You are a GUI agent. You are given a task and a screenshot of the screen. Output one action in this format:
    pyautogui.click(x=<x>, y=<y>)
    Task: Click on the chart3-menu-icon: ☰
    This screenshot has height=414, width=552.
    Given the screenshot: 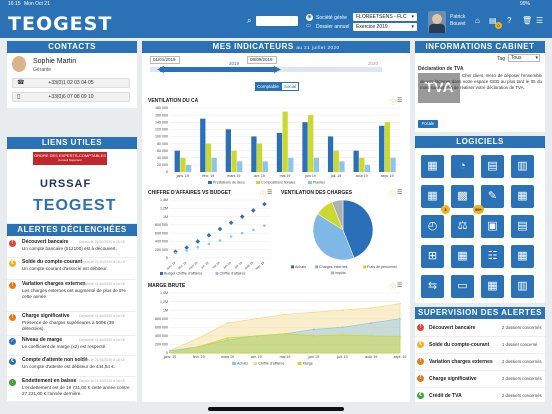 What is the action you would take?
    pyautogui.click(x=400, y=193)
    